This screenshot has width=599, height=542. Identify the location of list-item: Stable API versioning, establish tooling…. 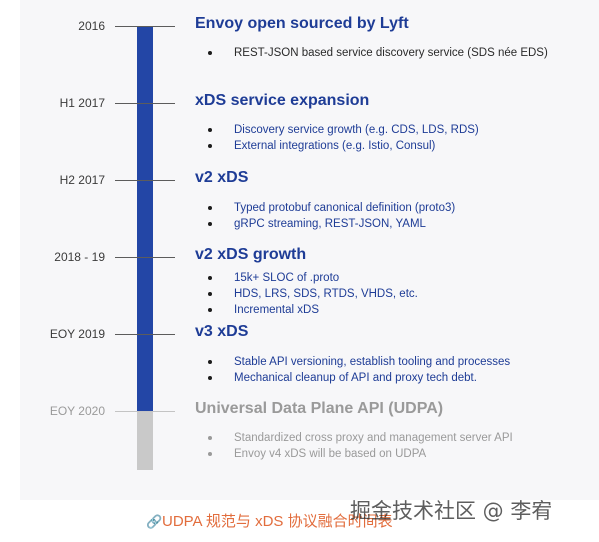
(358, 362).